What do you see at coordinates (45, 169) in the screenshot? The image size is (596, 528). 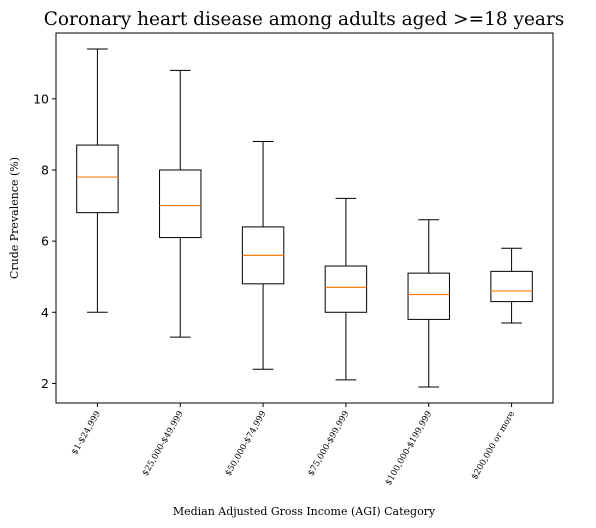 I see `y-tick-label: 8` at bounding box center [45, 169].